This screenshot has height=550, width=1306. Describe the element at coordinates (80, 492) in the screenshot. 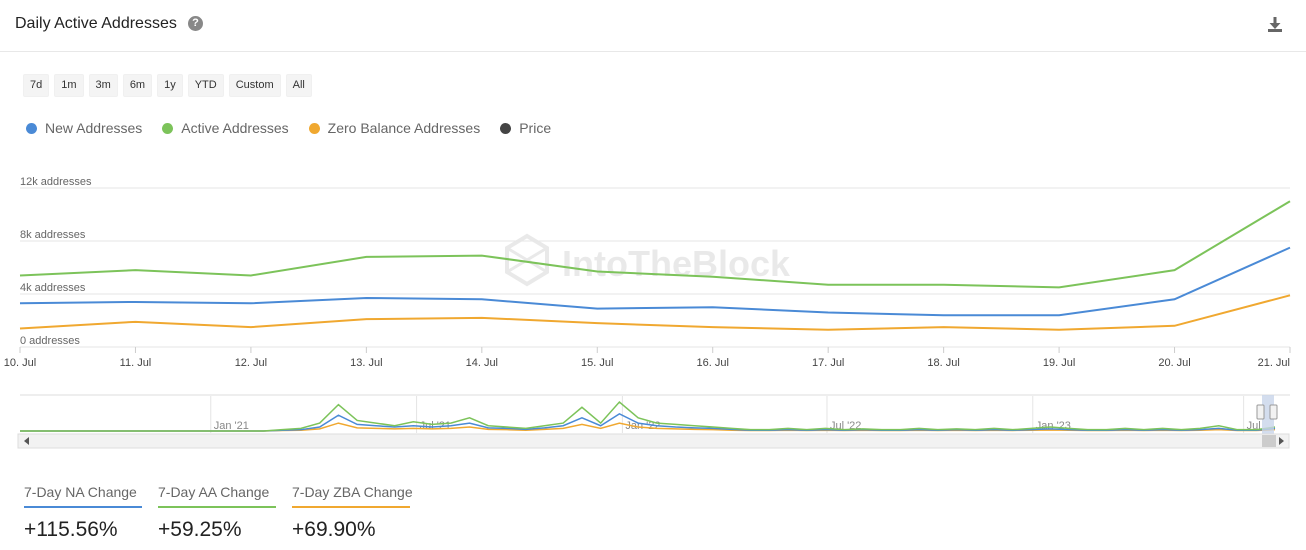

I see `stat-label: 7-Day NA Change` at that location.